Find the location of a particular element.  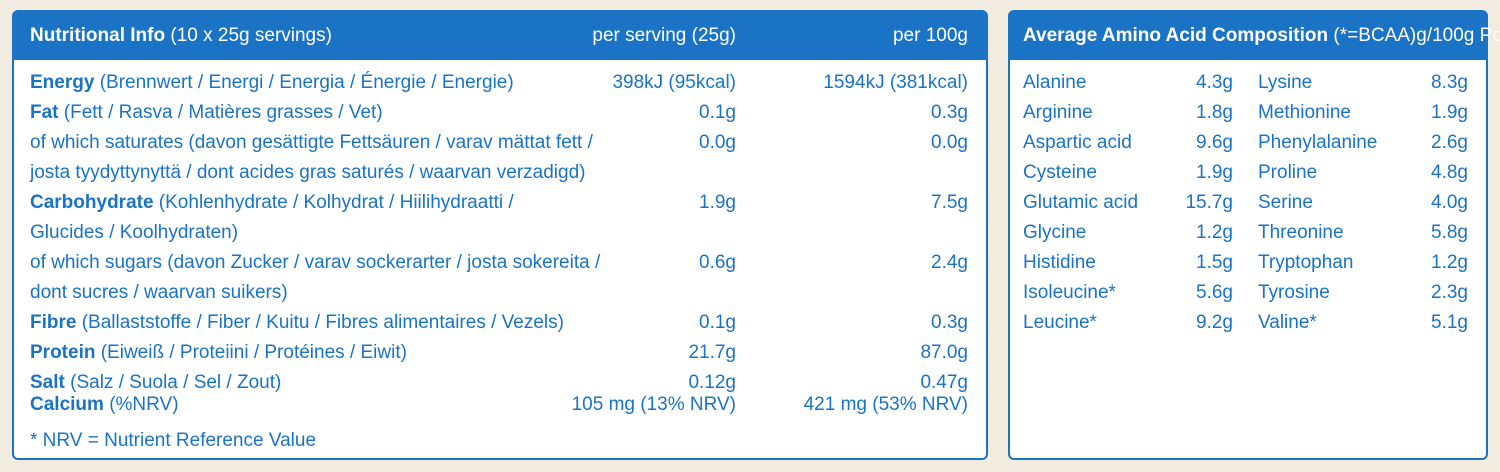

amino-acid-name: Tyrosine is located at coordinates (1294, 292).